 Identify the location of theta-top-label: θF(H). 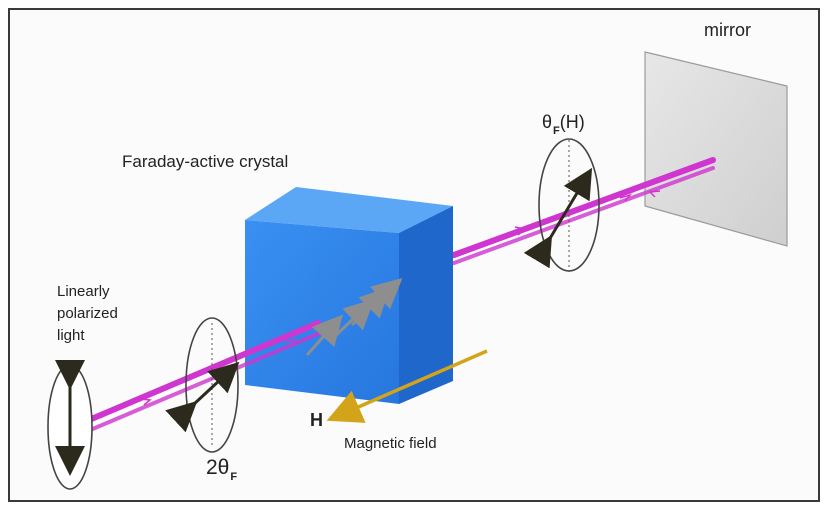
(563, 124).